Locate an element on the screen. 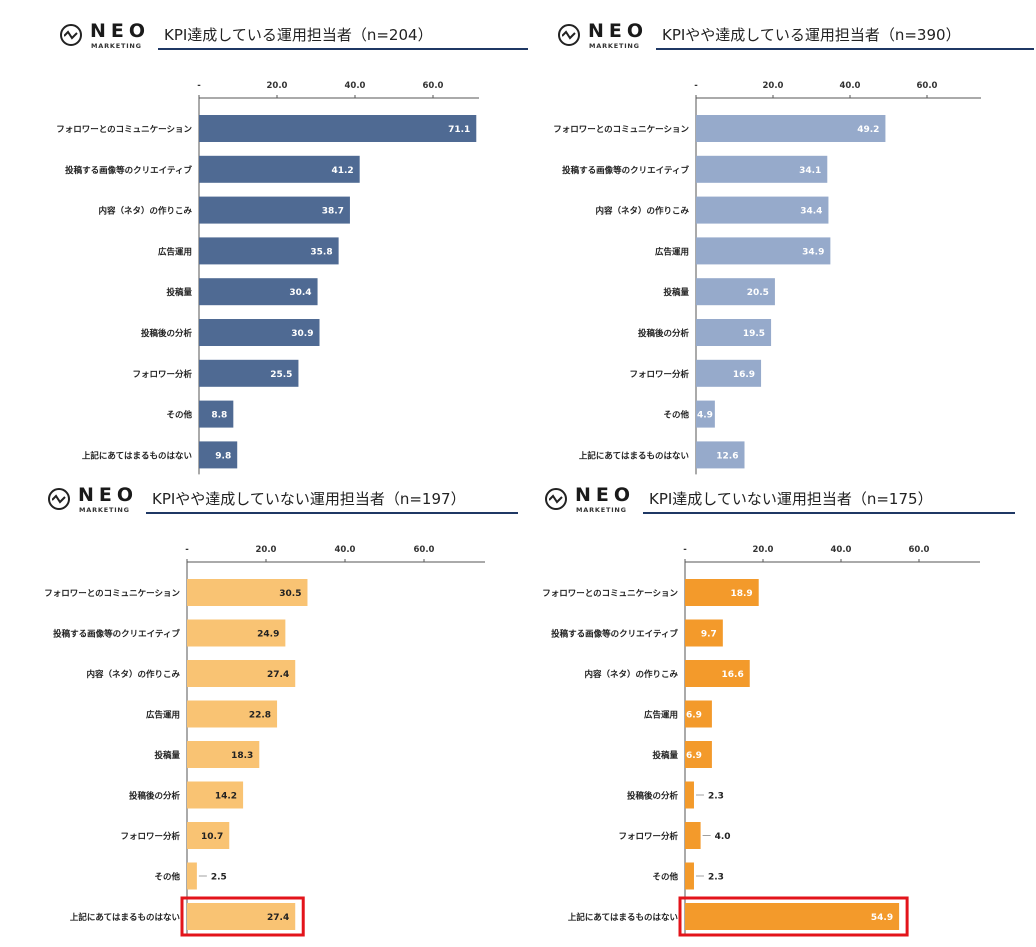  data-label: 6.9 is located at coordinates (694, 756).